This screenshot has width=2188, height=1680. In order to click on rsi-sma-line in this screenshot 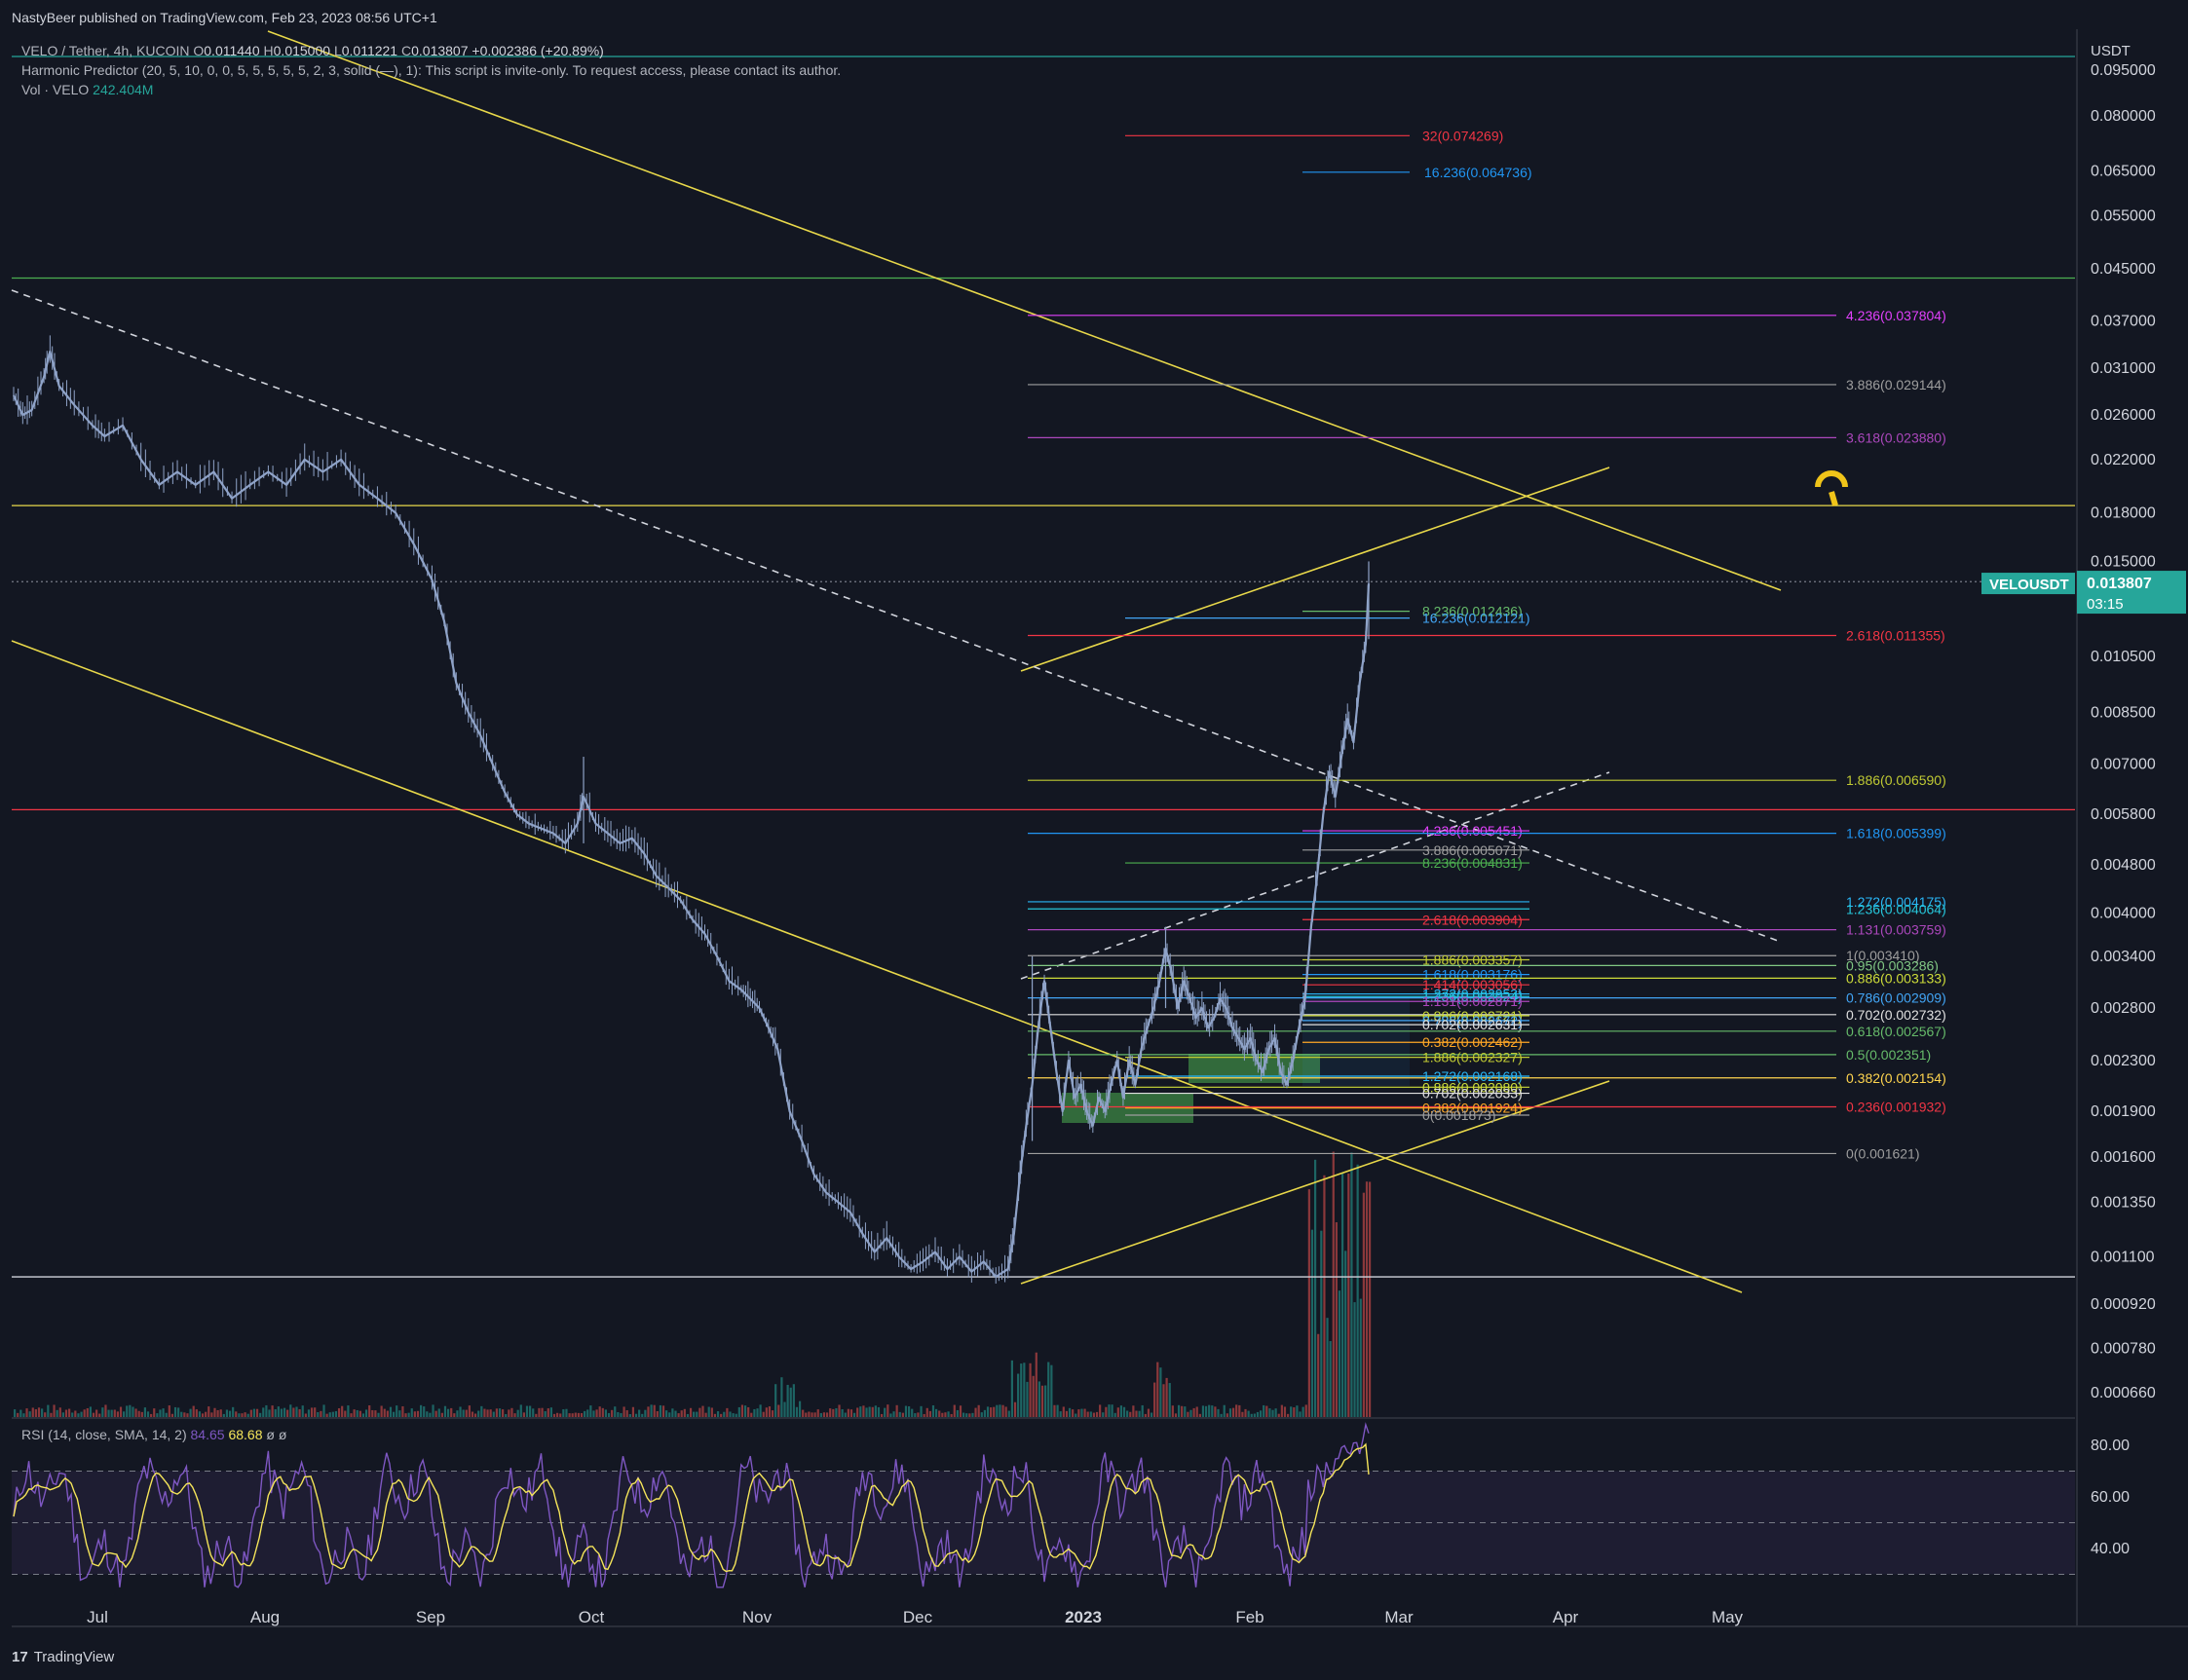, I will do `click(691, 1507)`.